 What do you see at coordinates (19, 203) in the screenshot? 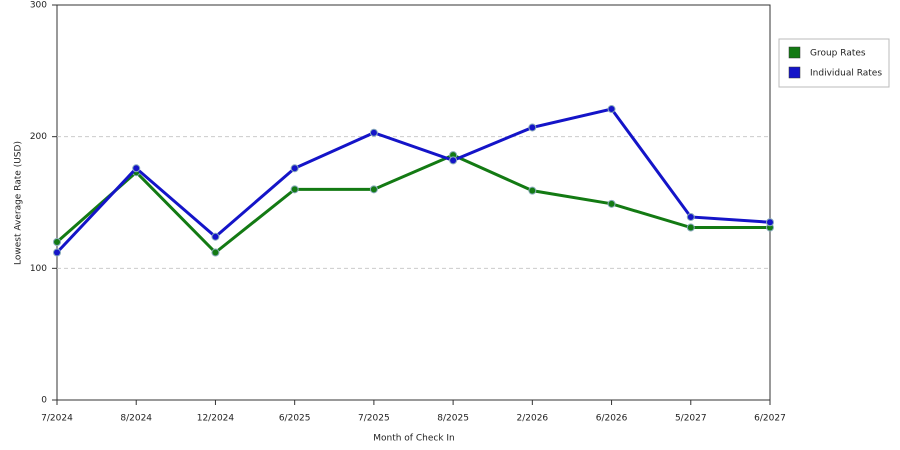
I see `y-axis-label: Lowest Average Rate (USD)` at bounding box center [19, 203].